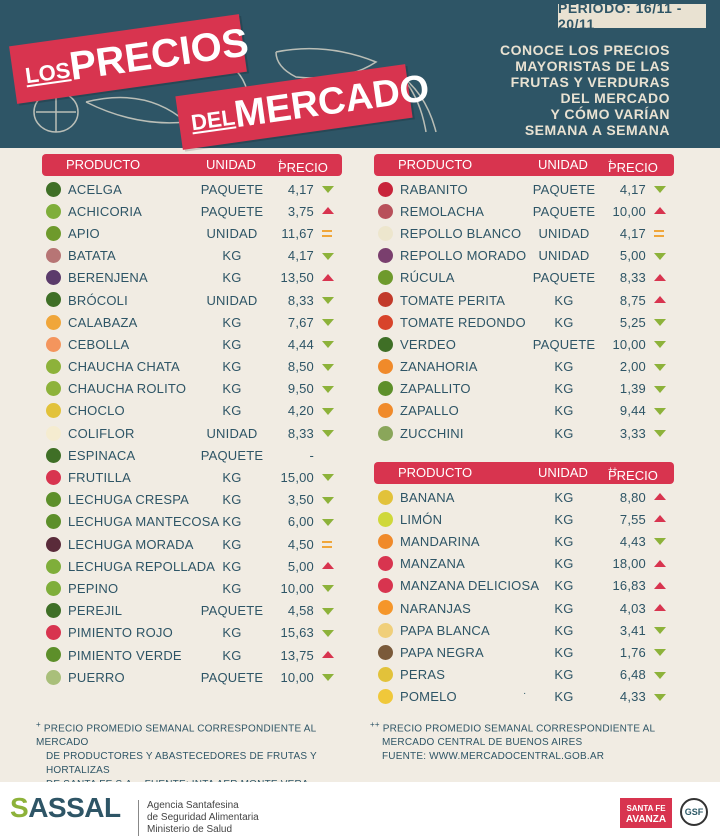  What do you see at coordinates (192, 633) in the screenshot?
I see `table-row: PIMIENTO ROJO KG 15,63` at bounding box center [192, 633].